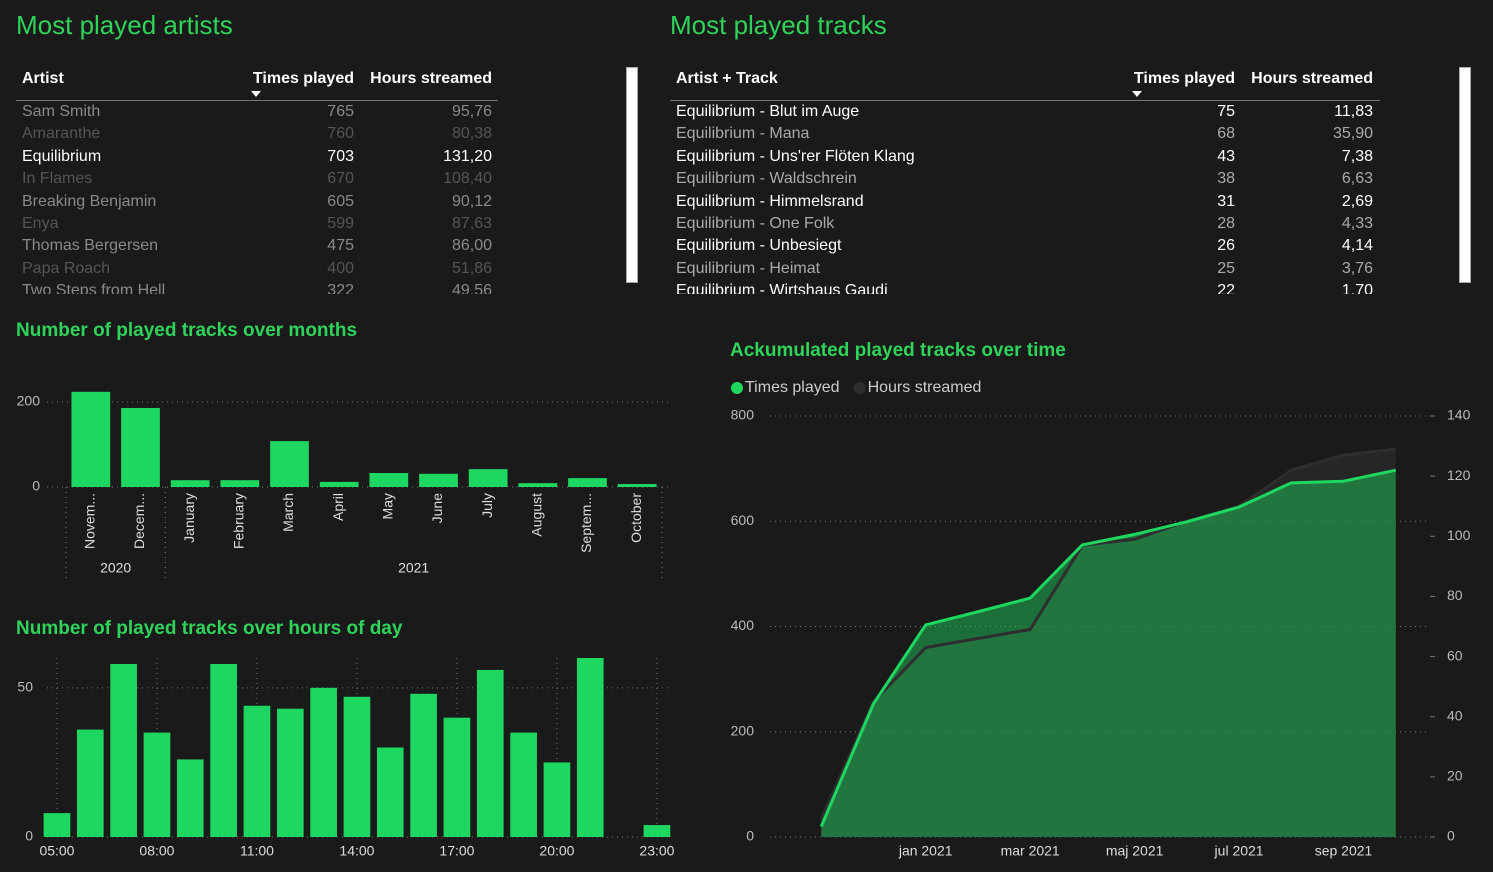 The height and width of the screenshot is (872, 1493). I want to click on table-row: Equilibrium - Waldschrein 38 6,63, so click(1025, 181).